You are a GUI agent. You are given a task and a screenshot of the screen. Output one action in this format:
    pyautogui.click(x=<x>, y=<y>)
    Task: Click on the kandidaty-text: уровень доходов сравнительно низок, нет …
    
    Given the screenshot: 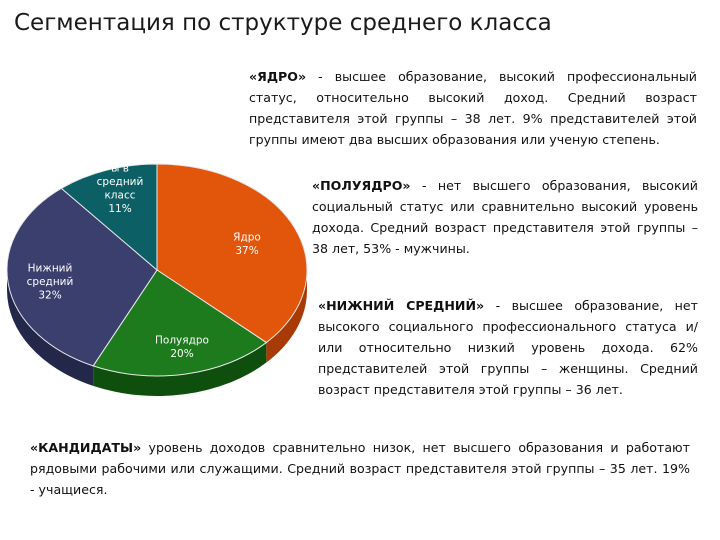 What is the action you would take?
    pyautogui.click(x=360, y=468)
    